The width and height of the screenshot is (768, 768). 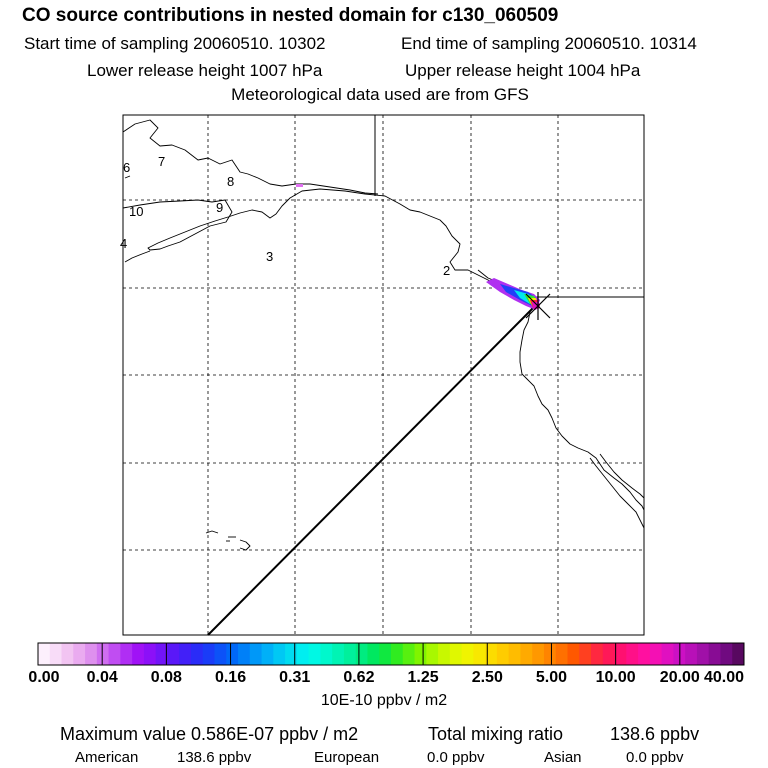 What do you see at coordinates (219, 207) in the screenshot?
I see `region-number: 9` at bounding box center [219, 207].